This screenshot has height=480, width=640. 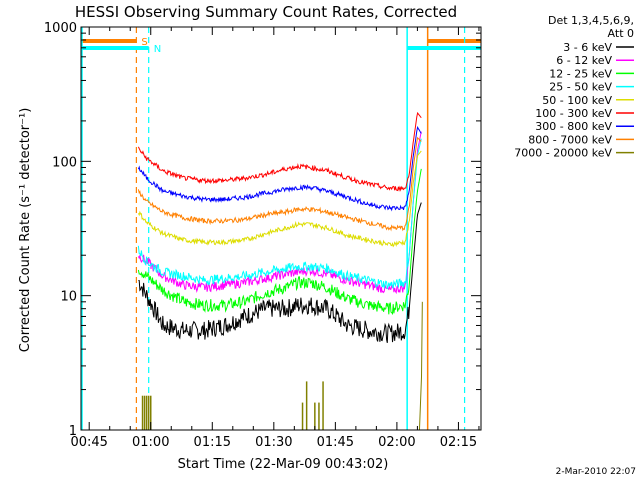 I want to click on x-tick-label: 01:00, so click(x=150, y=442).